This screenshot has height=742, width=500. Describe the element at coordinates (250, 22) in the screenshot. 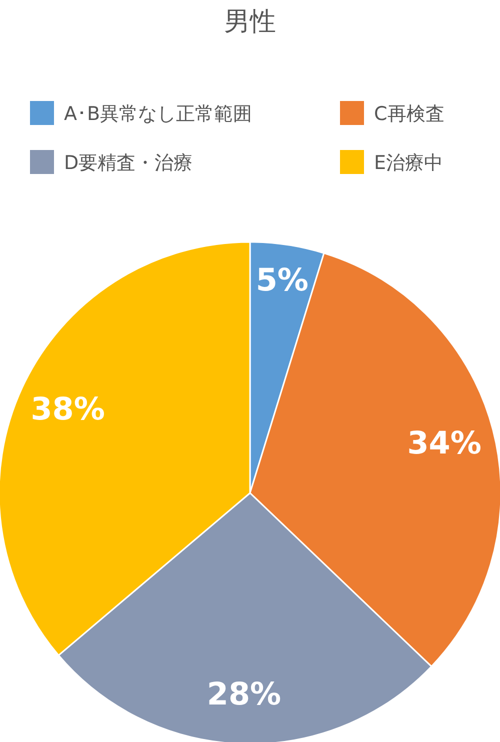

I see `chart-title: 男性` at that location.